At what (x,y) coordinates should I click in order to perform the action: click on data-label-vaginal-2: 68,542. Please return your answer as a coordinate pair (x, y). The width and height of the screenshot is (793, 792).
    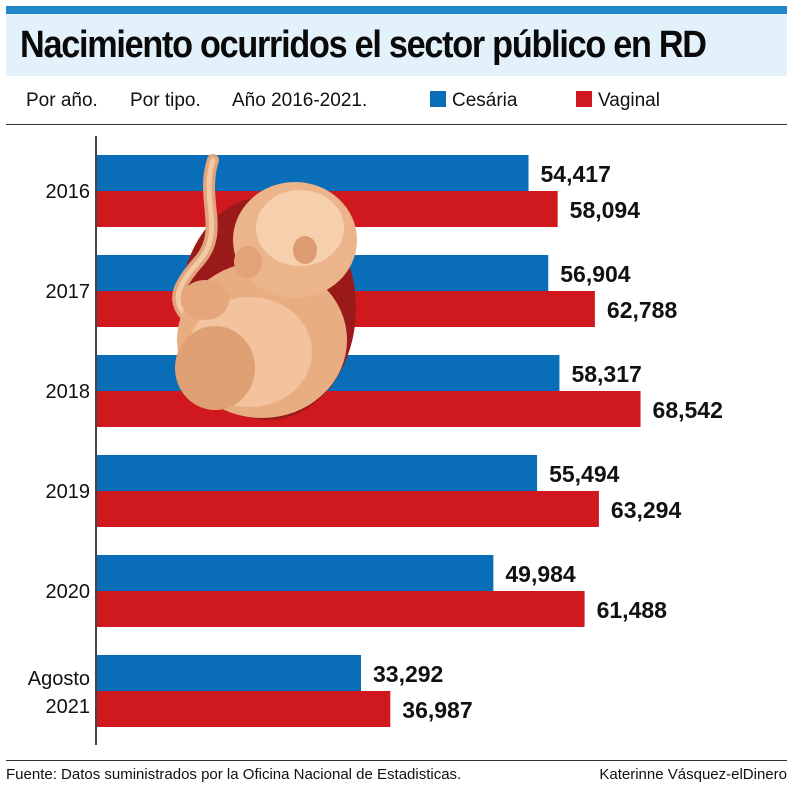
    Looking at the image, I should click on (688, 410).